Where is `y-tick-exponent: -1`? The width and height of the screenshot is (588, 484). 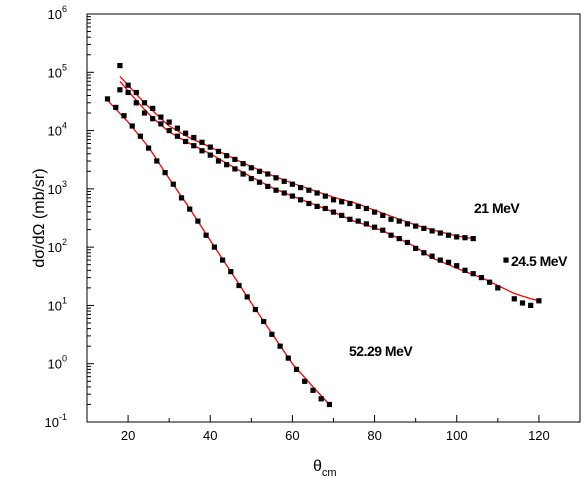
y-tick-exponent: -1 is located at coordinates (63, 417).